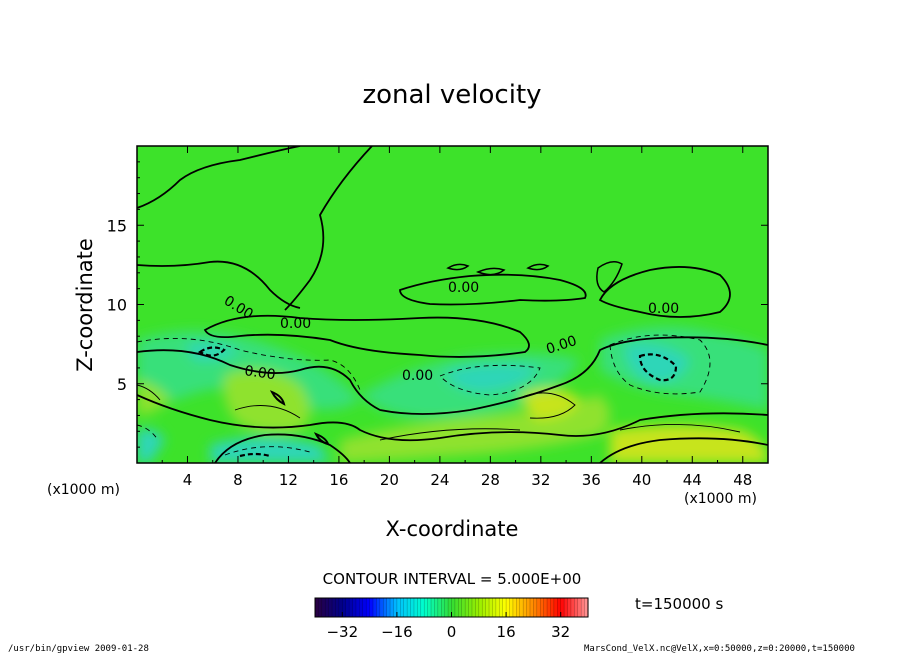 The width and height of the screenshot is (904, 654). I want to click on colorbar-ticks: −32 −16 0 16 32, so click(448, 626).